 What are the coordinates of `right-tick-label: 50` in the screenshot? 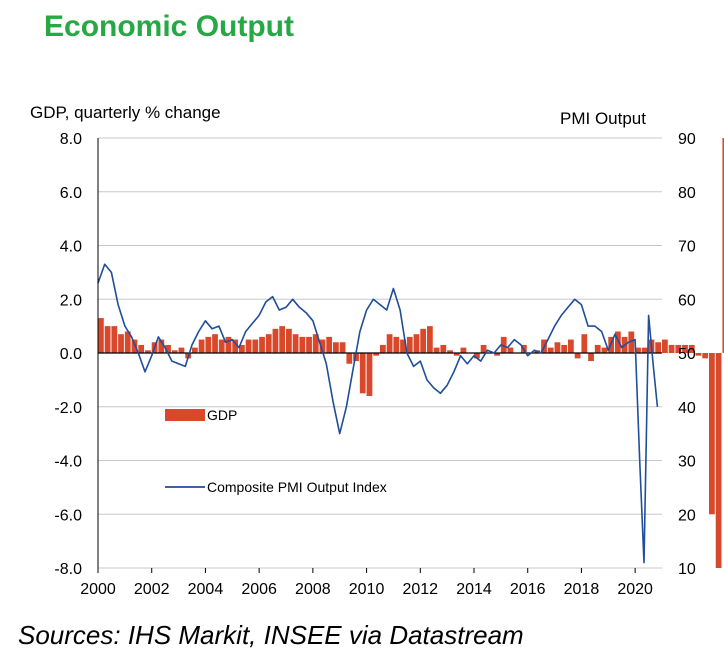 It's located at (687, 354).